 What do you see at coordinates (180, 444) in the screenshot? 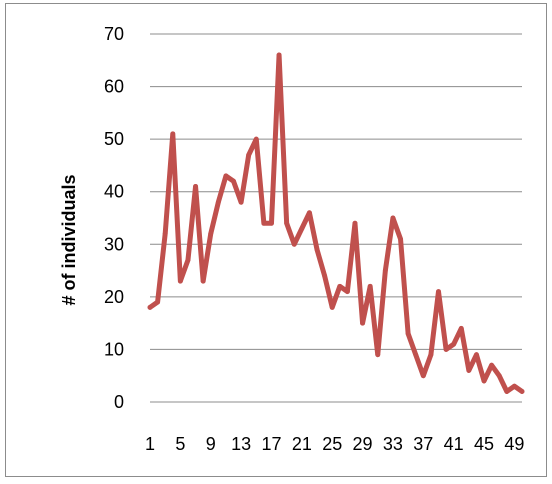
I see `x-tick-label: 5` at bounding box center [180, 444].